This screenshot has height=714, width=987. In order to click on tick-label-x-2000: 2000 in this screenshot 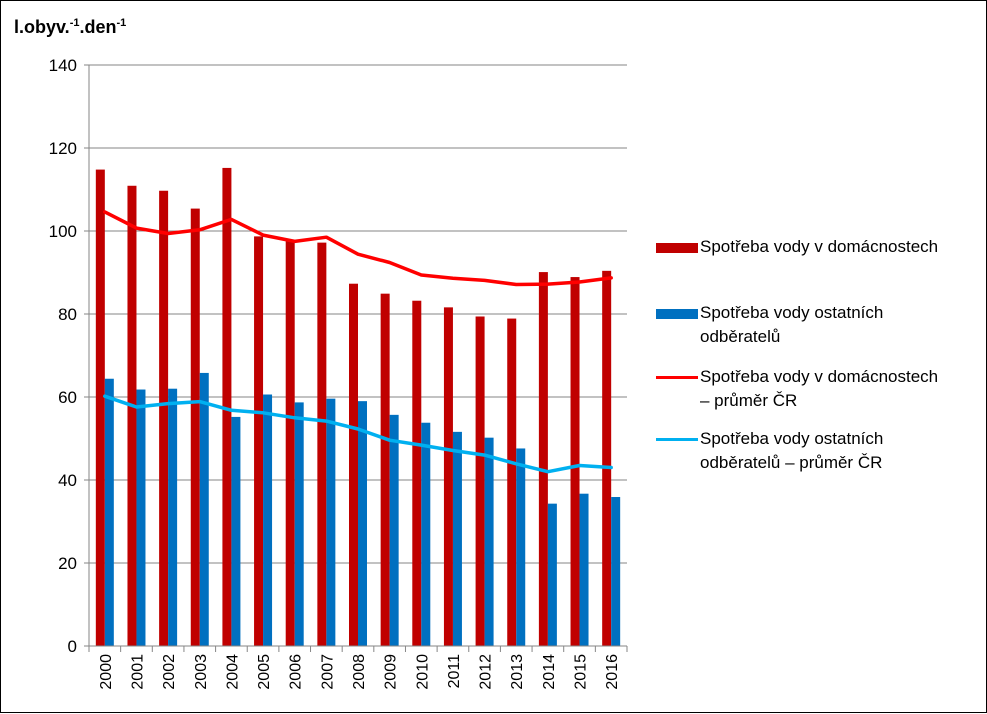, I will do `click(106, 672)`.